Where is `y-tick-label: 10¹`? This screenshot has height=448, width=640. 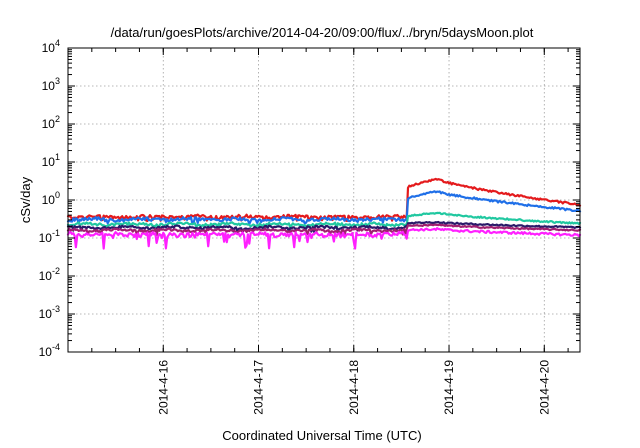 y-tick-label: 10¹ is located at coordinates (51, 160).